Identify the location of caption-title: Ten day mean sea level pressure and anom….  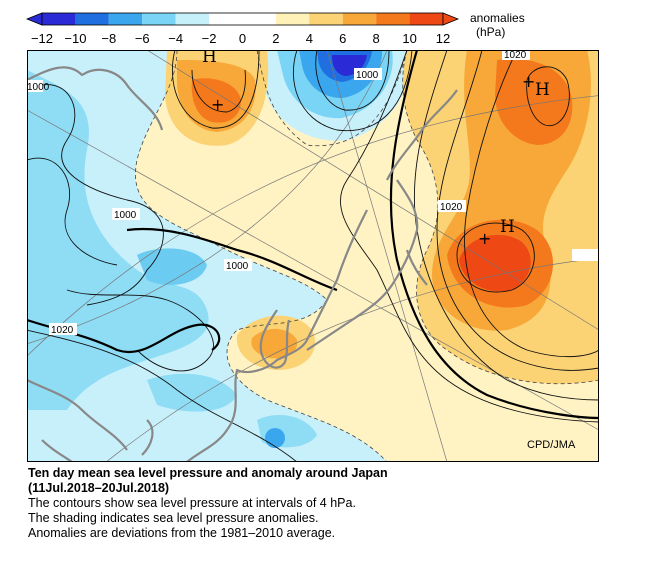
(208, 473).